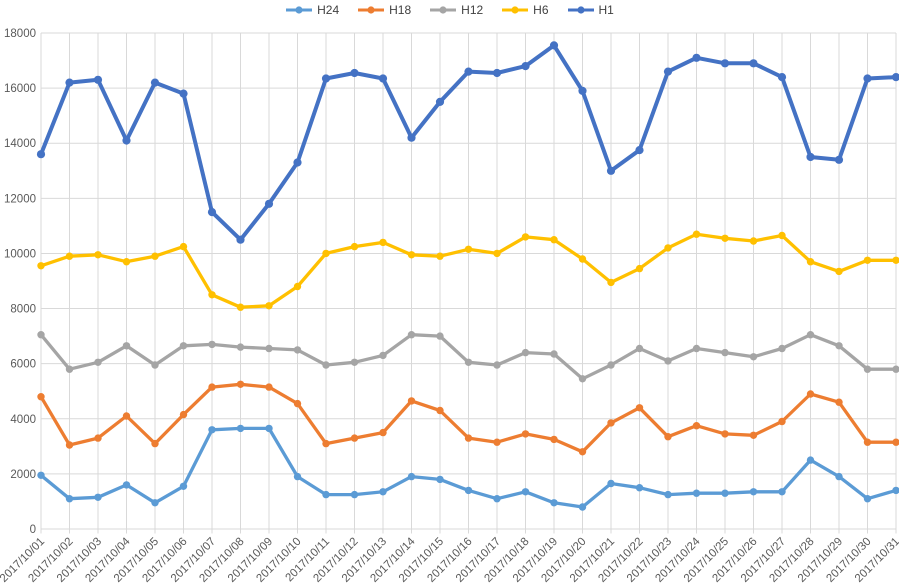 The width and height of the screenshot is (899, 587). I want to click on legend-item-H1: H1, so click(590, 10).